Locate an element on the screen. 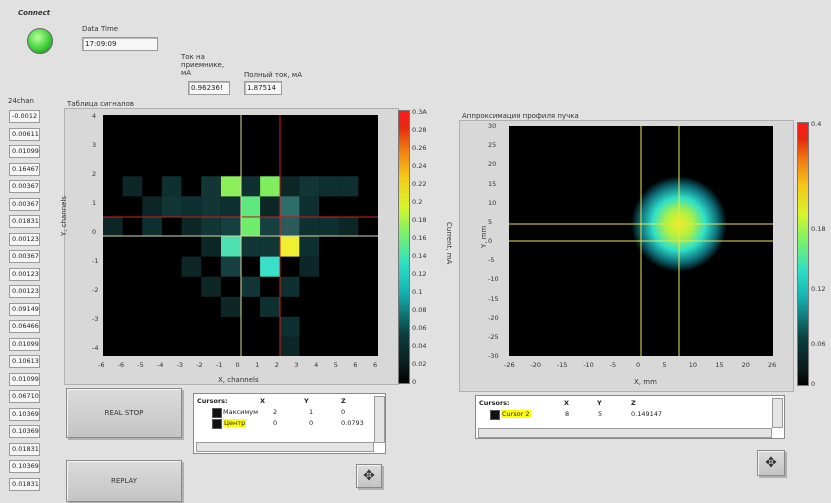 The width and height of the screenshot is (831, 503). left-y-tick: -1 is located at coordinates (95, 261).